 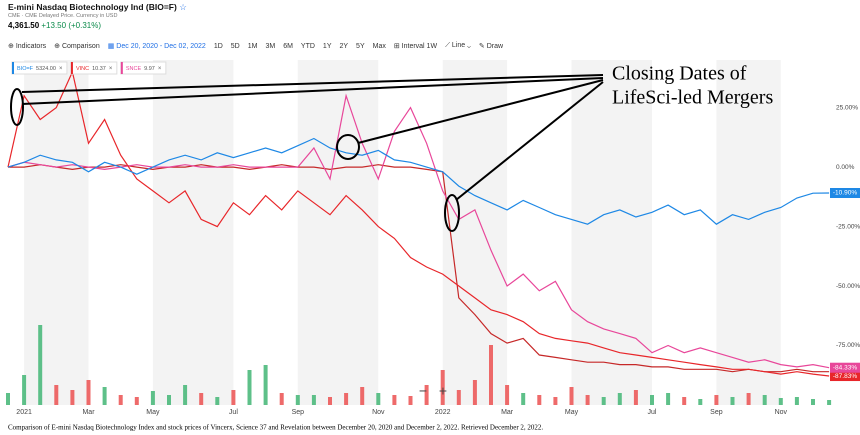 I want to click on legend-chip: SNCE 9.97 ×, so click(x=143, y=68).